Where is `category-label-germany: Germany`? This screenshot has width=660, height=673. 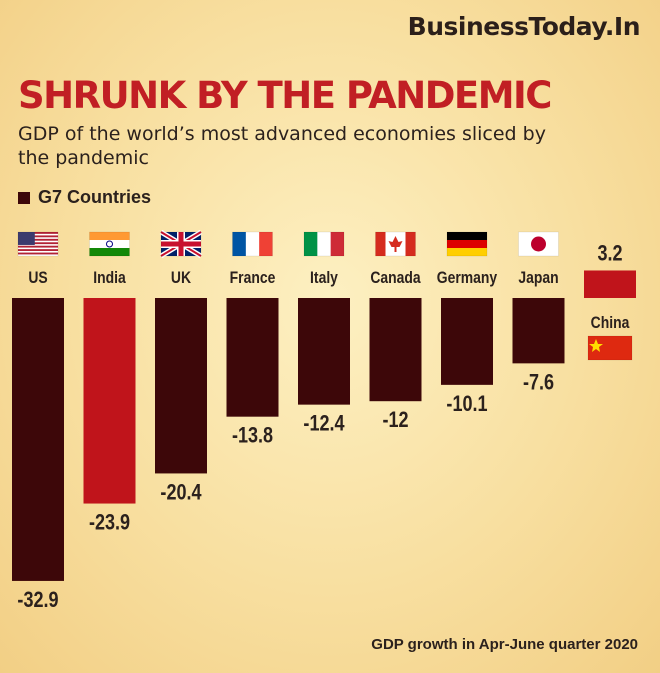 category-label-germany: Germany is located at coordinates (467, 278).